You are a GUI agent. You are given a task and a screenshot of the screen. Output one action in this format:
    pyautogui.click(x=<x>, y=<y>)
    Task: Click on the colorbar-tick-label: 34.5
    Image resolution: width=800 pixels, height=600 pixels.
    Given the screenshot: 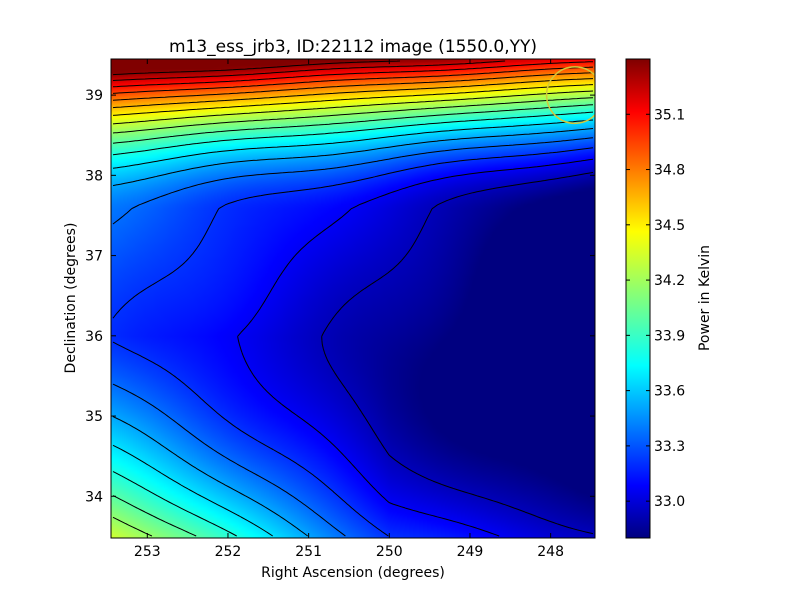 What is the action you would take?
    pyautogui.click(x=669, y=226)
    